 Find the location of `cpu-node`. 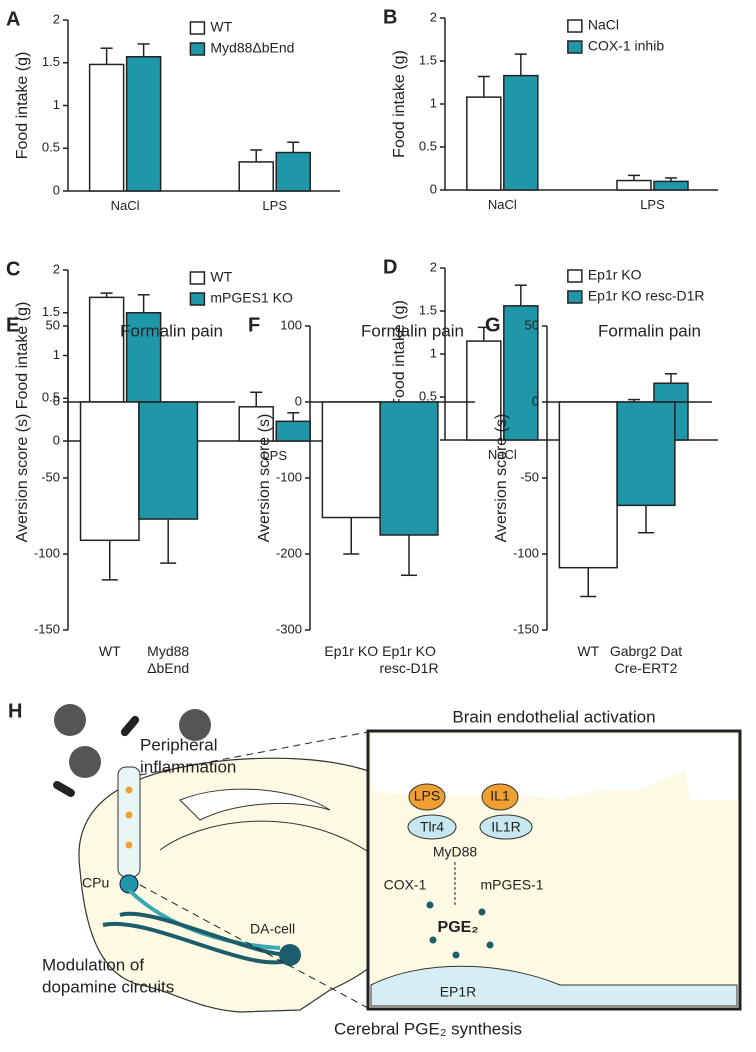

cpu-node is located at coordinates (129, 884).